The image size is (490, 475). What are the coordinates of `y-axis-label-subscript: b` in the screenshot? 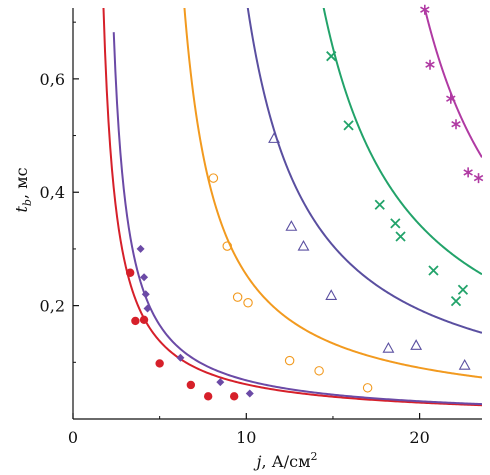 It's located at (27, 202).